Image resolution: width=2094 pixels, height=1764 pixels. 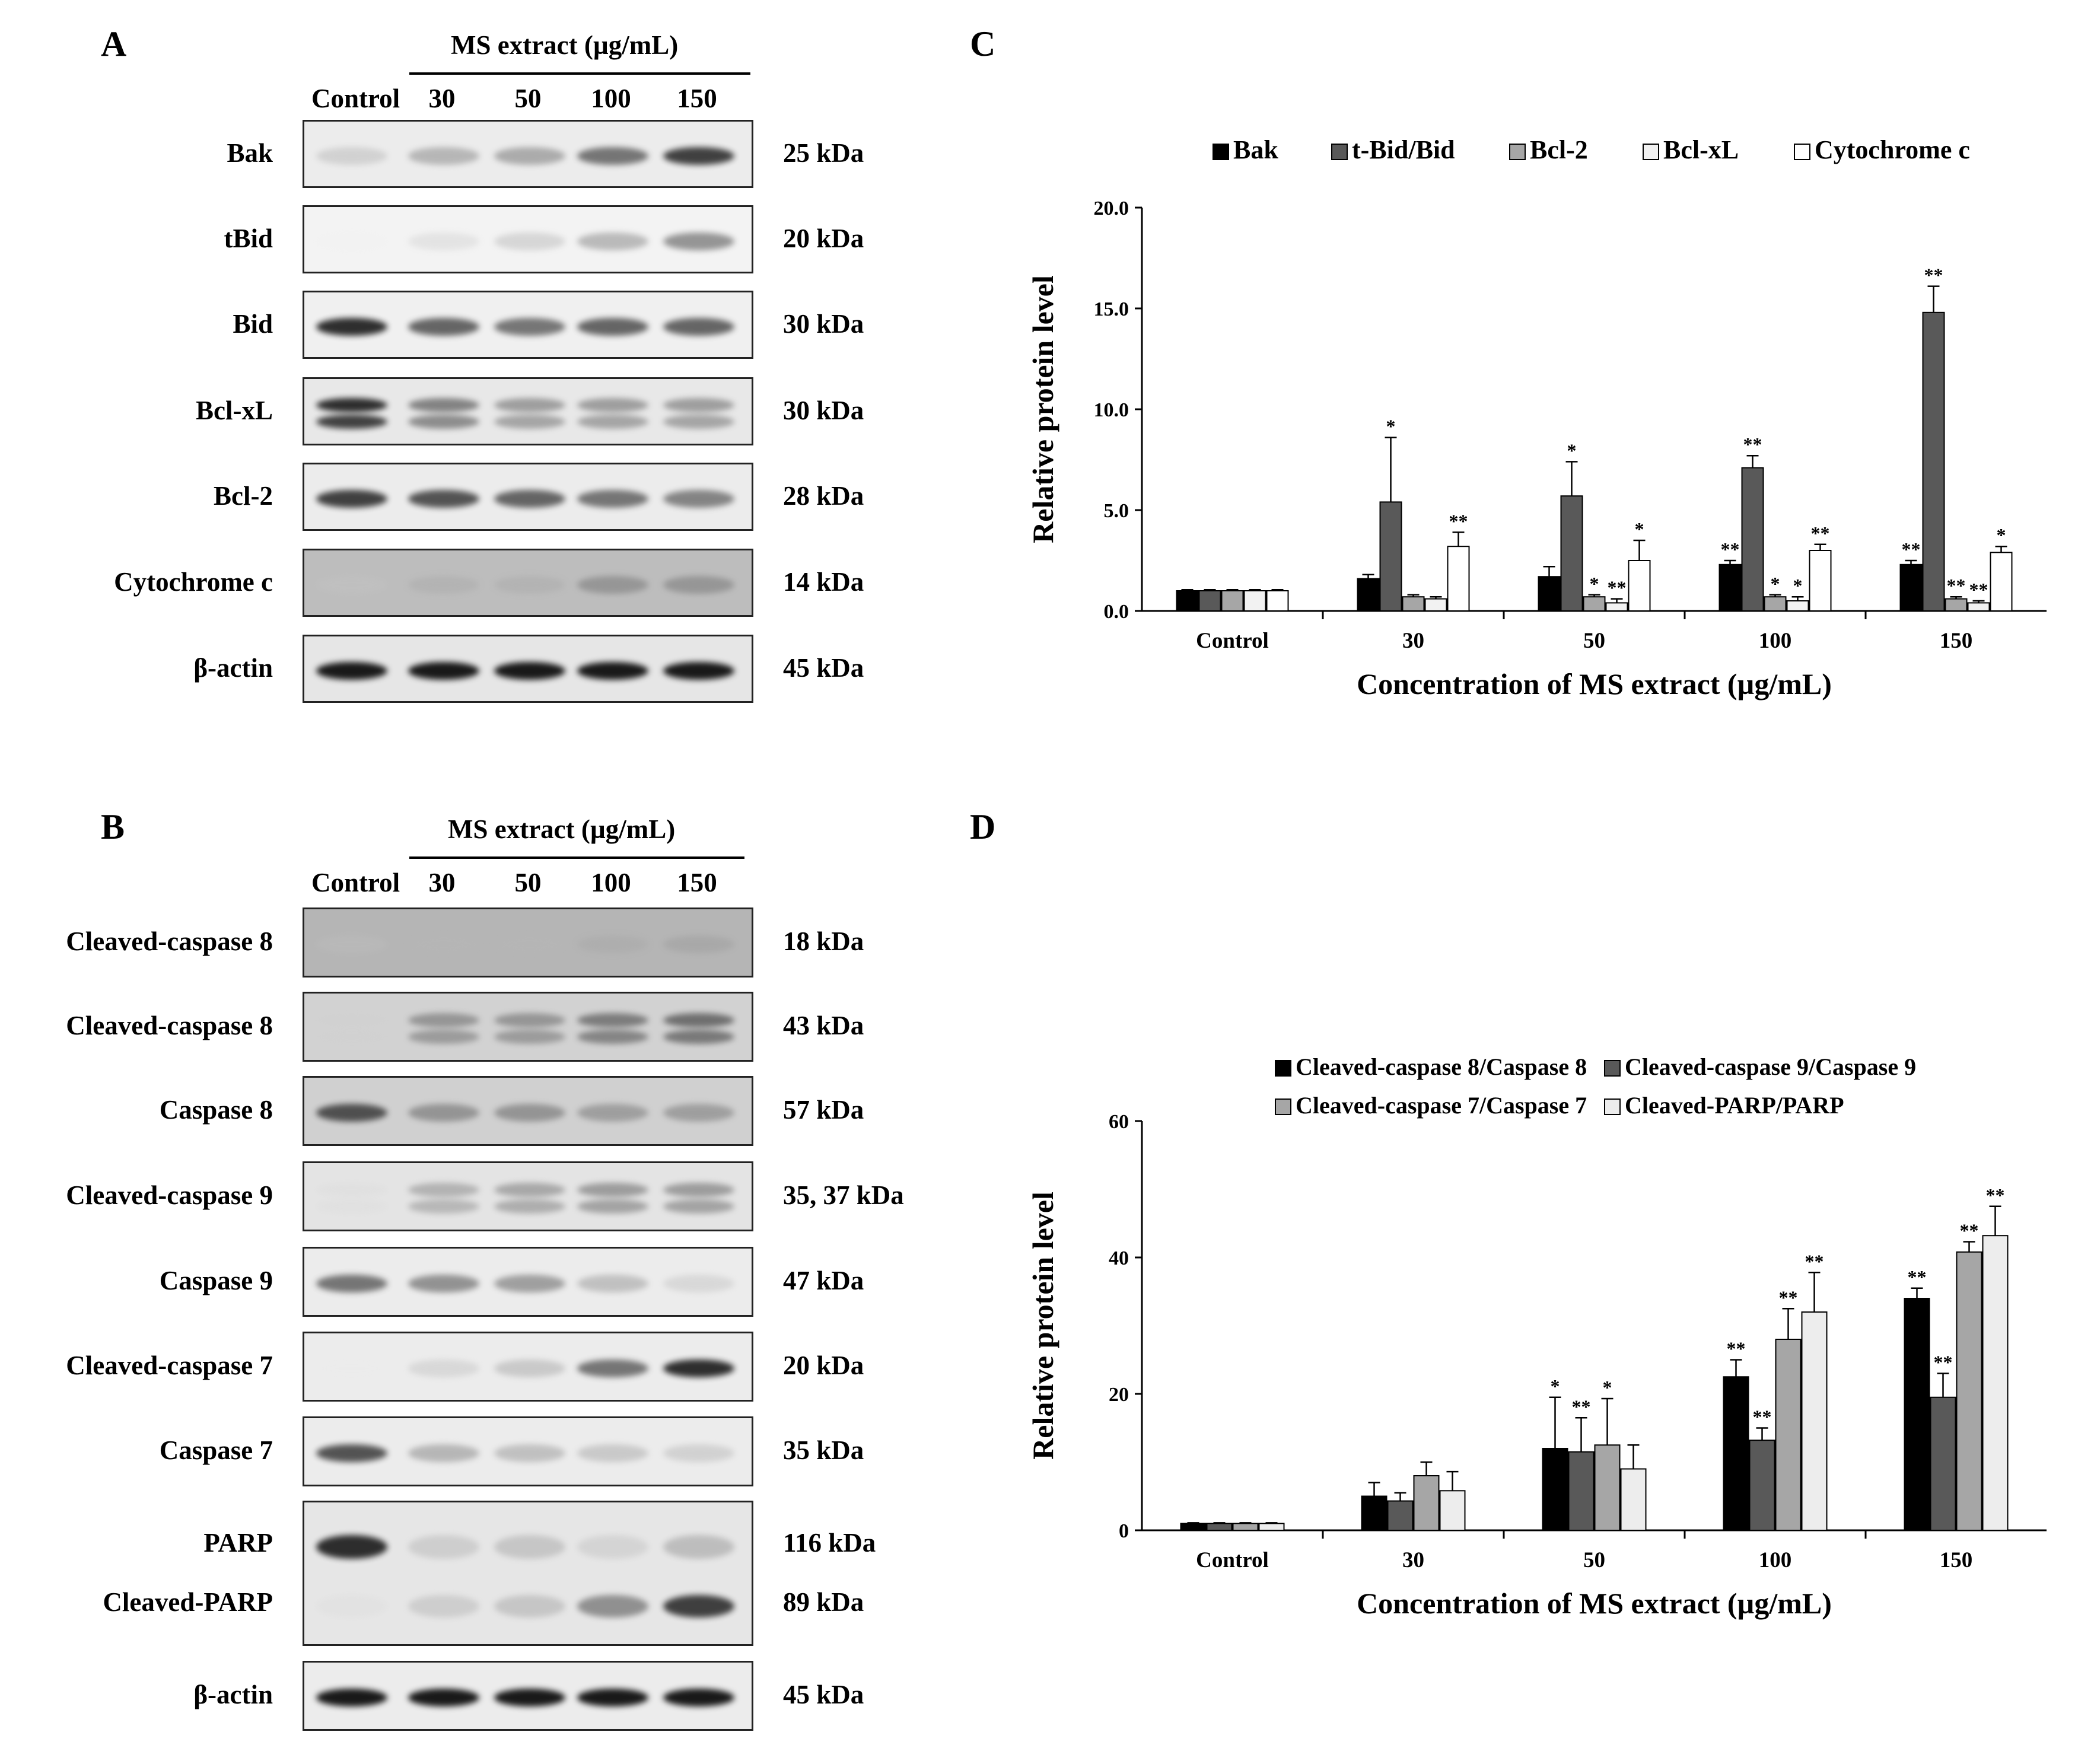 What do you see at coordinates (355, 98) in the screenshot?
I see `lane-label: Control` at bounding box center [355, 98].